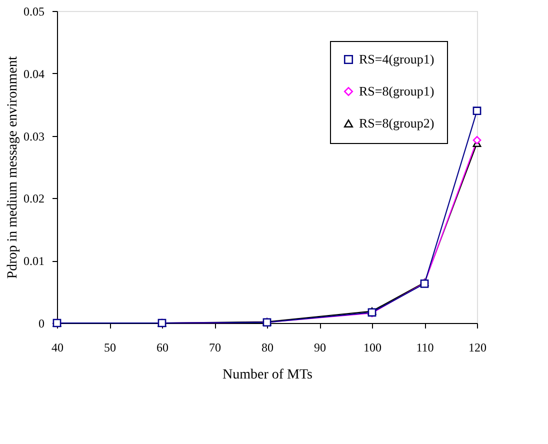  Describe the element at coordinates (34, 73) in the screenshot. I see `y-tick-label: 0.04` at that location.